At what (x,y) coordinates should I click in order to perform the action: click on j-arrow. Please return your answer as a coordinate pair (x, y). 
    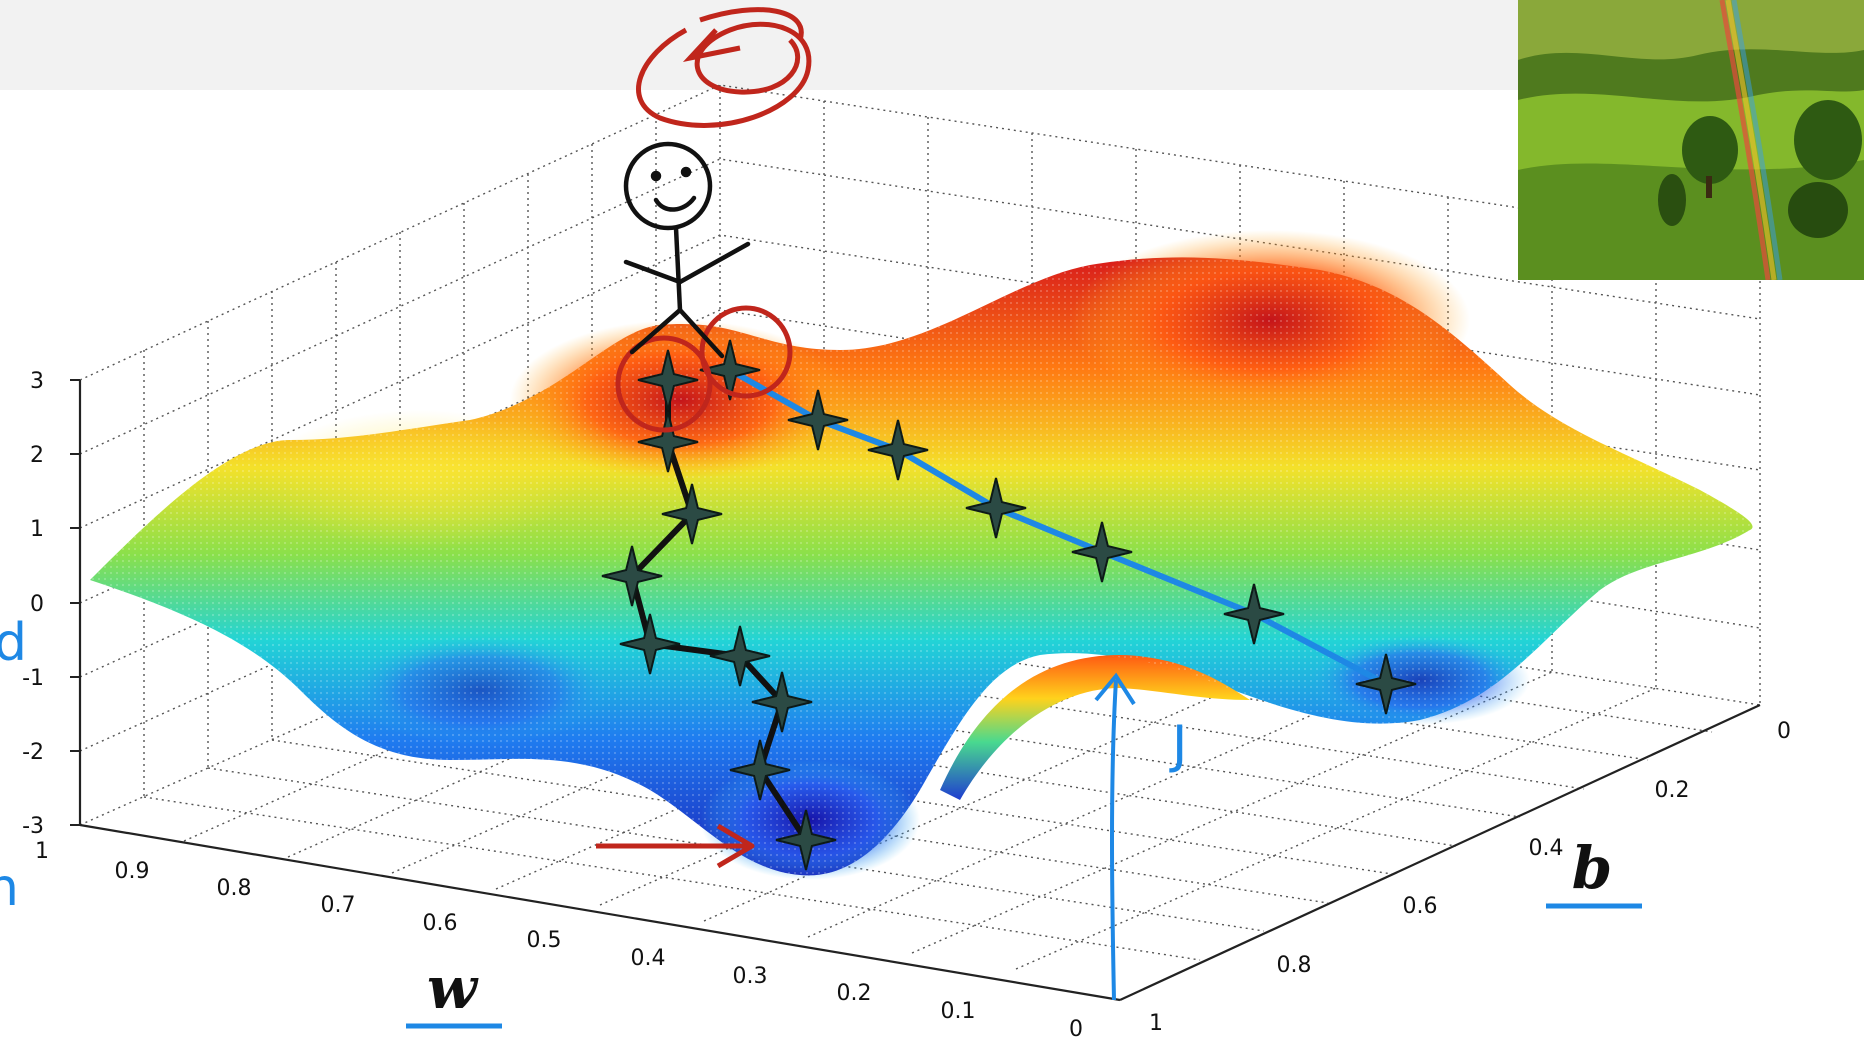
    Looking at the image, I should click on (1114, 840).